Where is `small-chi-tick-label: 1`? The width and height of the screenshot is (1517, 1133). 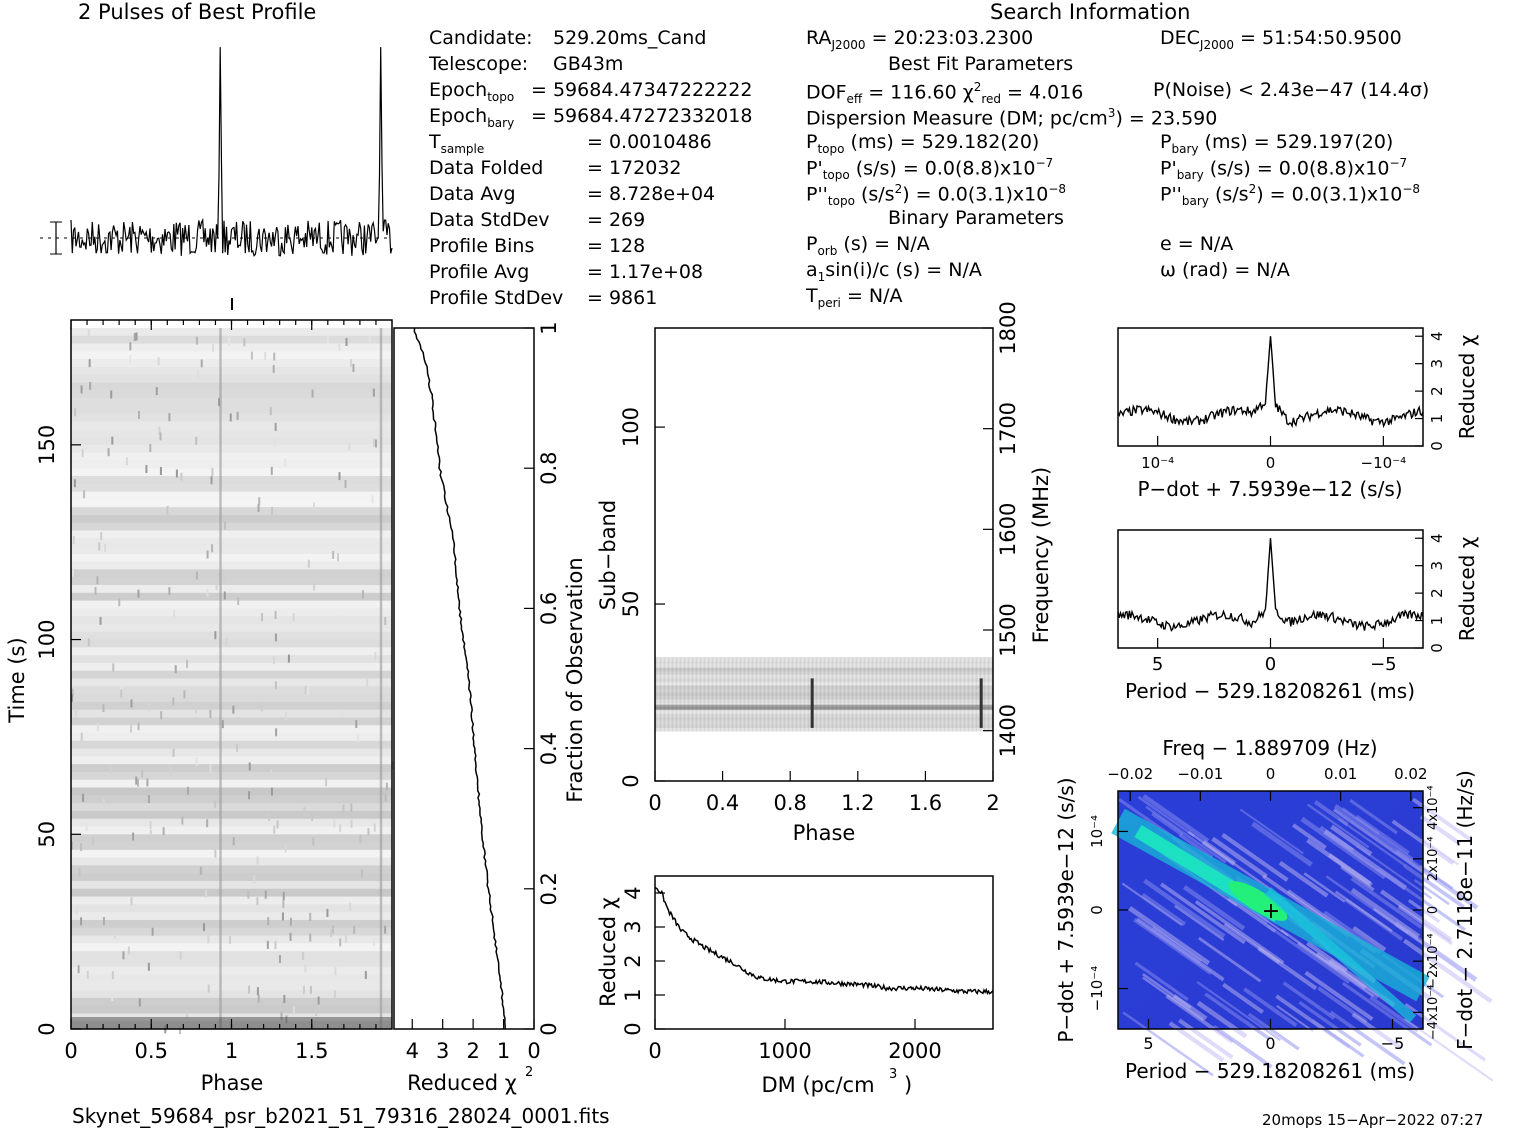
small-chi-tick-label: 1 is located at coordinates (1437, 419).